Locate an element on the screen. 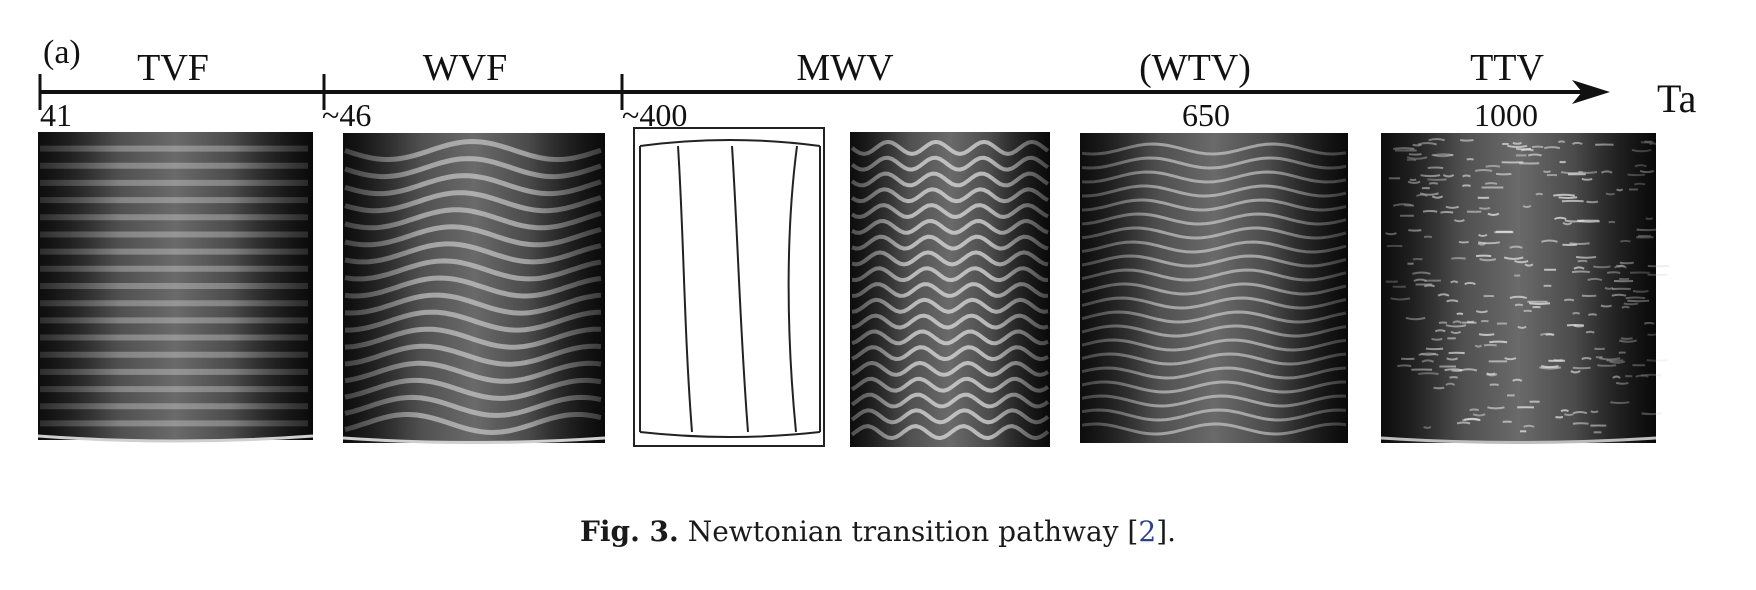 This screenshot has height=590, width=1756. tick-value-41: 41 is located at coordinates (56, 115).